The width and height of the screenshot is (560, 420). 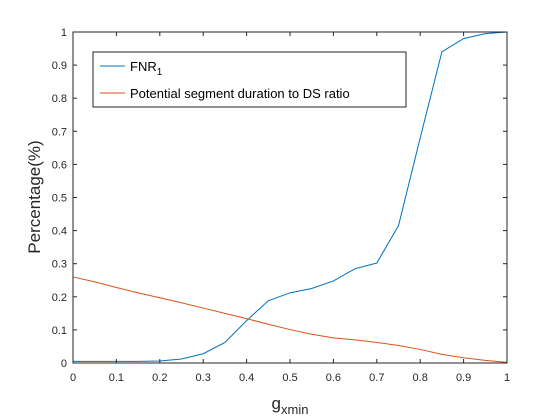 I want to click on x-tick-label: 0, so click(x=73, y=378).